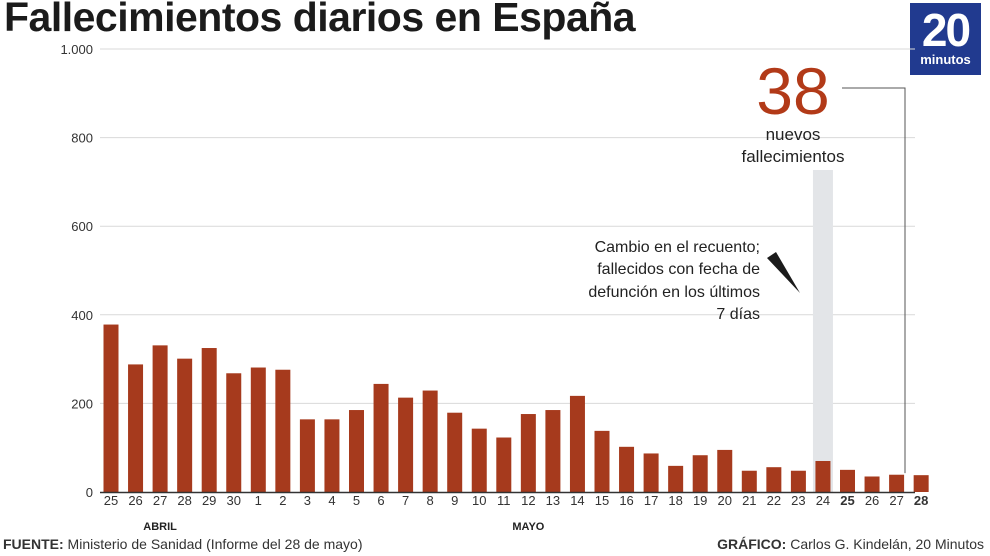 This screenshot has width=990, height=556. What do you see at coordinates (602, 500) in the screenshot?
I see `x-tick-label: 15` at bounding box center [602, 500].